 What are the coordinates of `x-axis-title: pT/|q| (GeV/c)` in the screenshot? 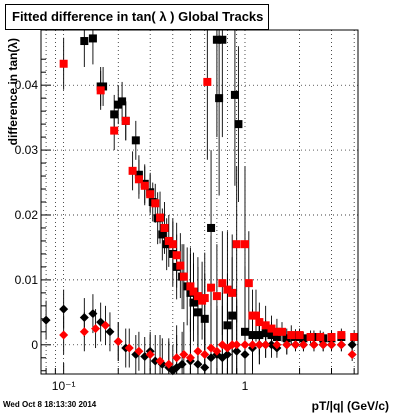 It's located at (350, 406).